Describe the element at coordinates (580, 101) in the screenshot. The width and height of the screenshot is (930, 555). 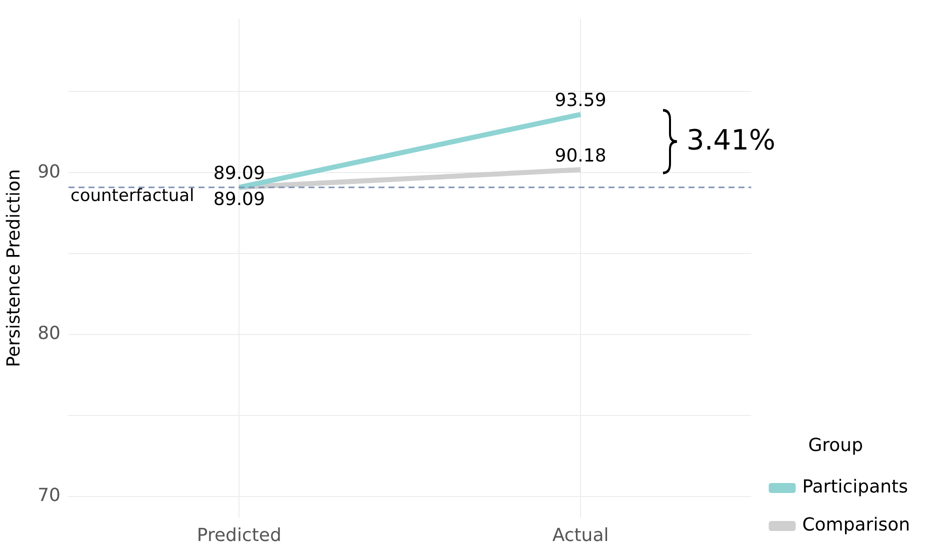
I see `data-label: 93.59` at that location.